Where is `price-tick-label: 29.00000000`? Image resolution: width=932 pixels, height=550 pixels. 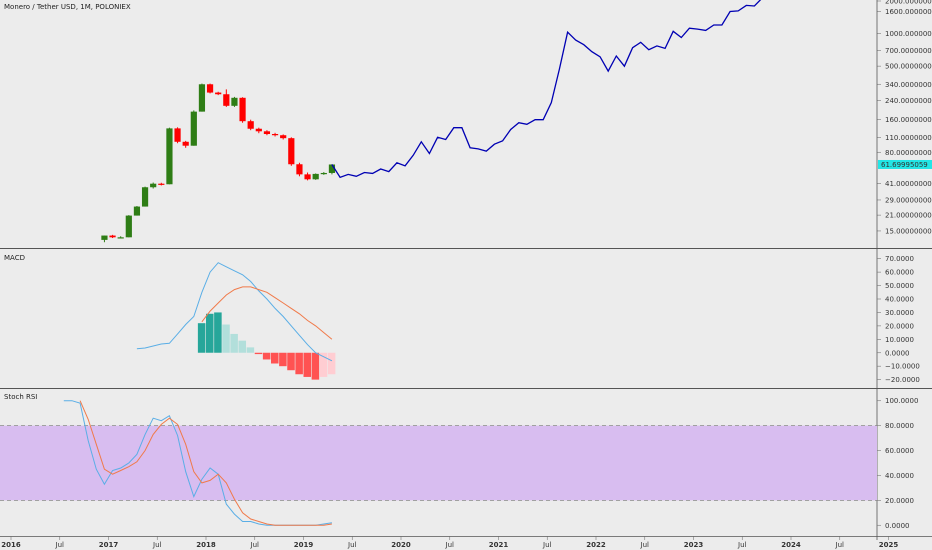
price-tick-label: 29.00000000 is located at coordinates (908, 200).